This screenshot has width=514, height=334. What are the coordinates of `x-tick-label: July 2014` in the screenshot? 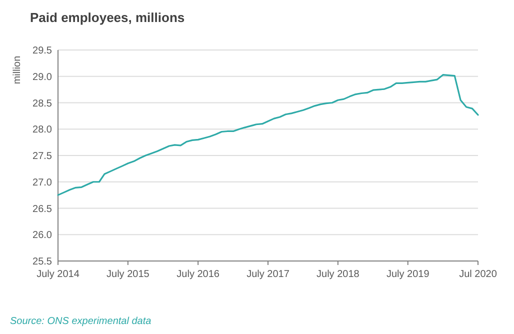 It's located at (58, 274).